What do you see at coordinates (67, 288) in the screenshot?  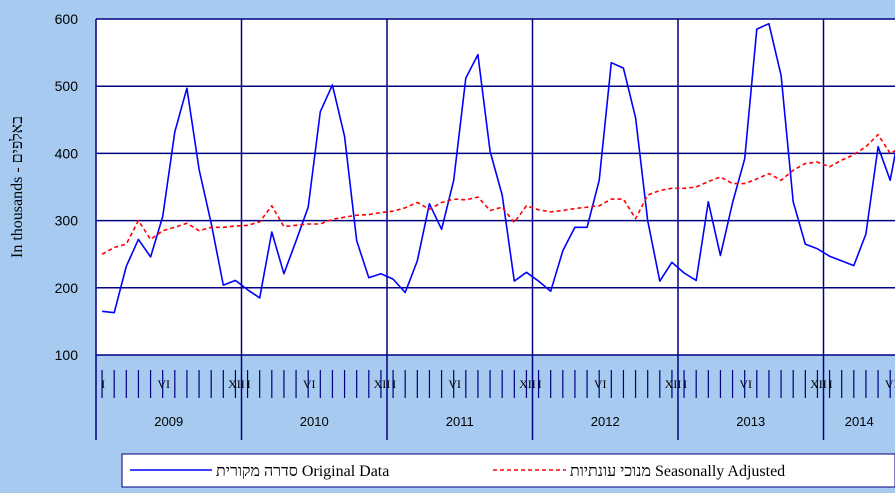 I see `y-tick-label: 200` at bounding box center [67, 288].